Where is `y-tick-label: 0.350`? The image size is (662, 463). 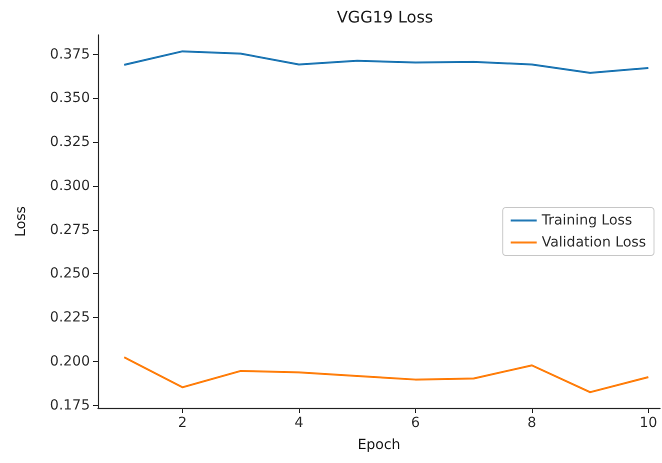
y-tick-label: 0.350 is located at coordinates (70, 98).